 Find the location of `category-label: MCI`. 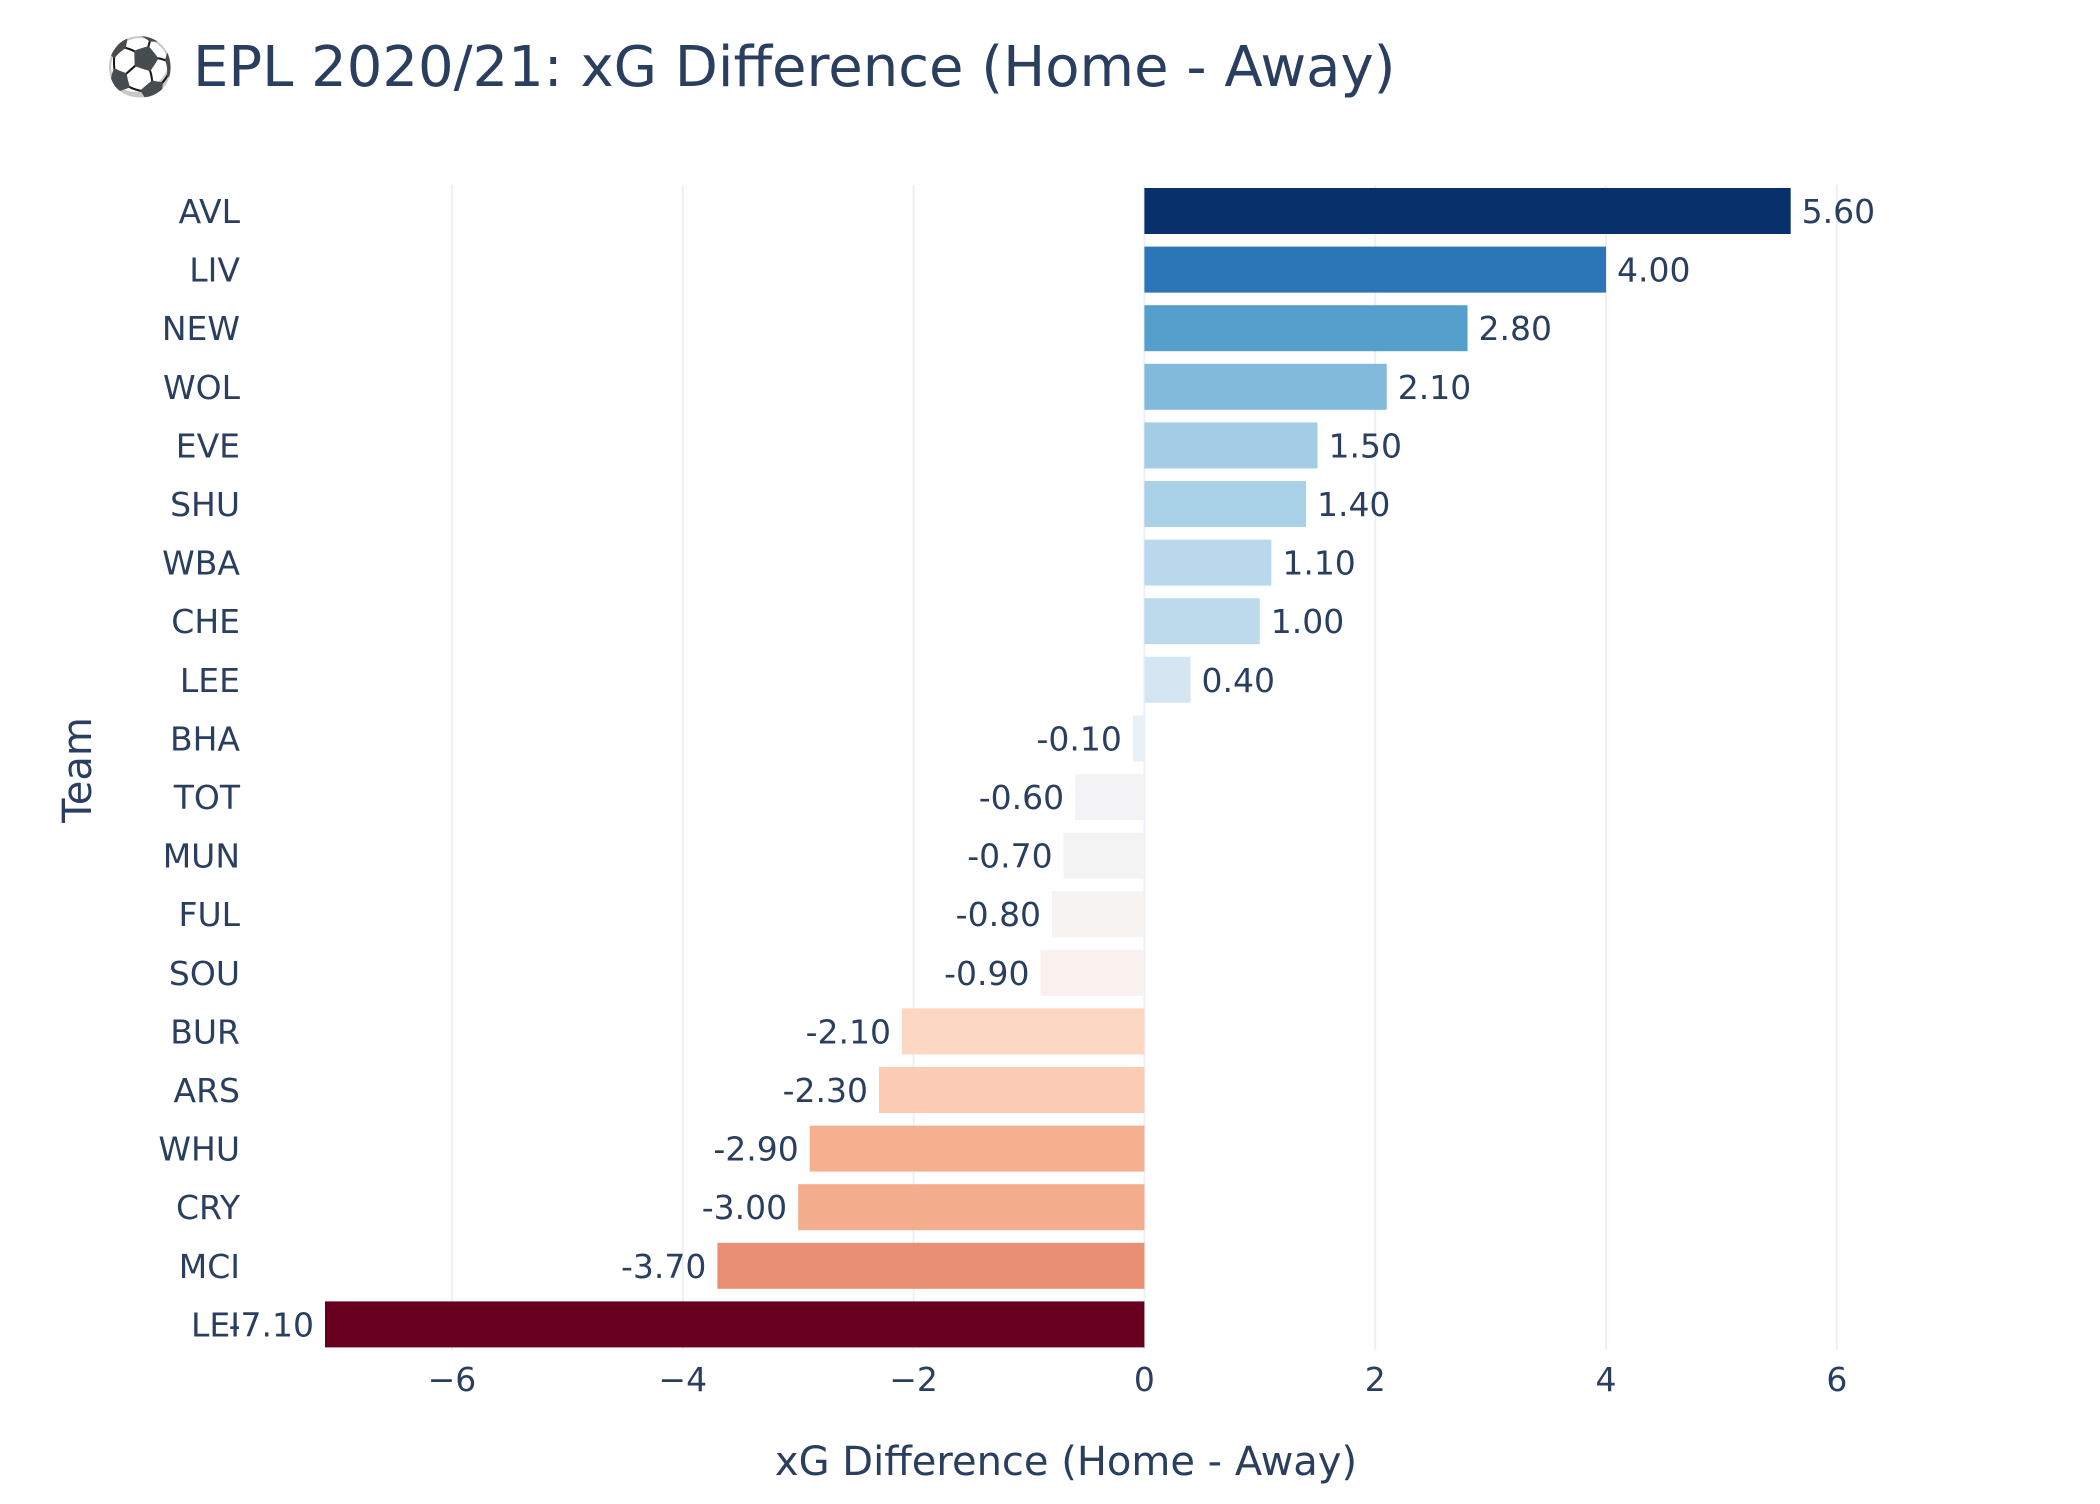

category-label: MCI is located at coordinates (209, 1266).